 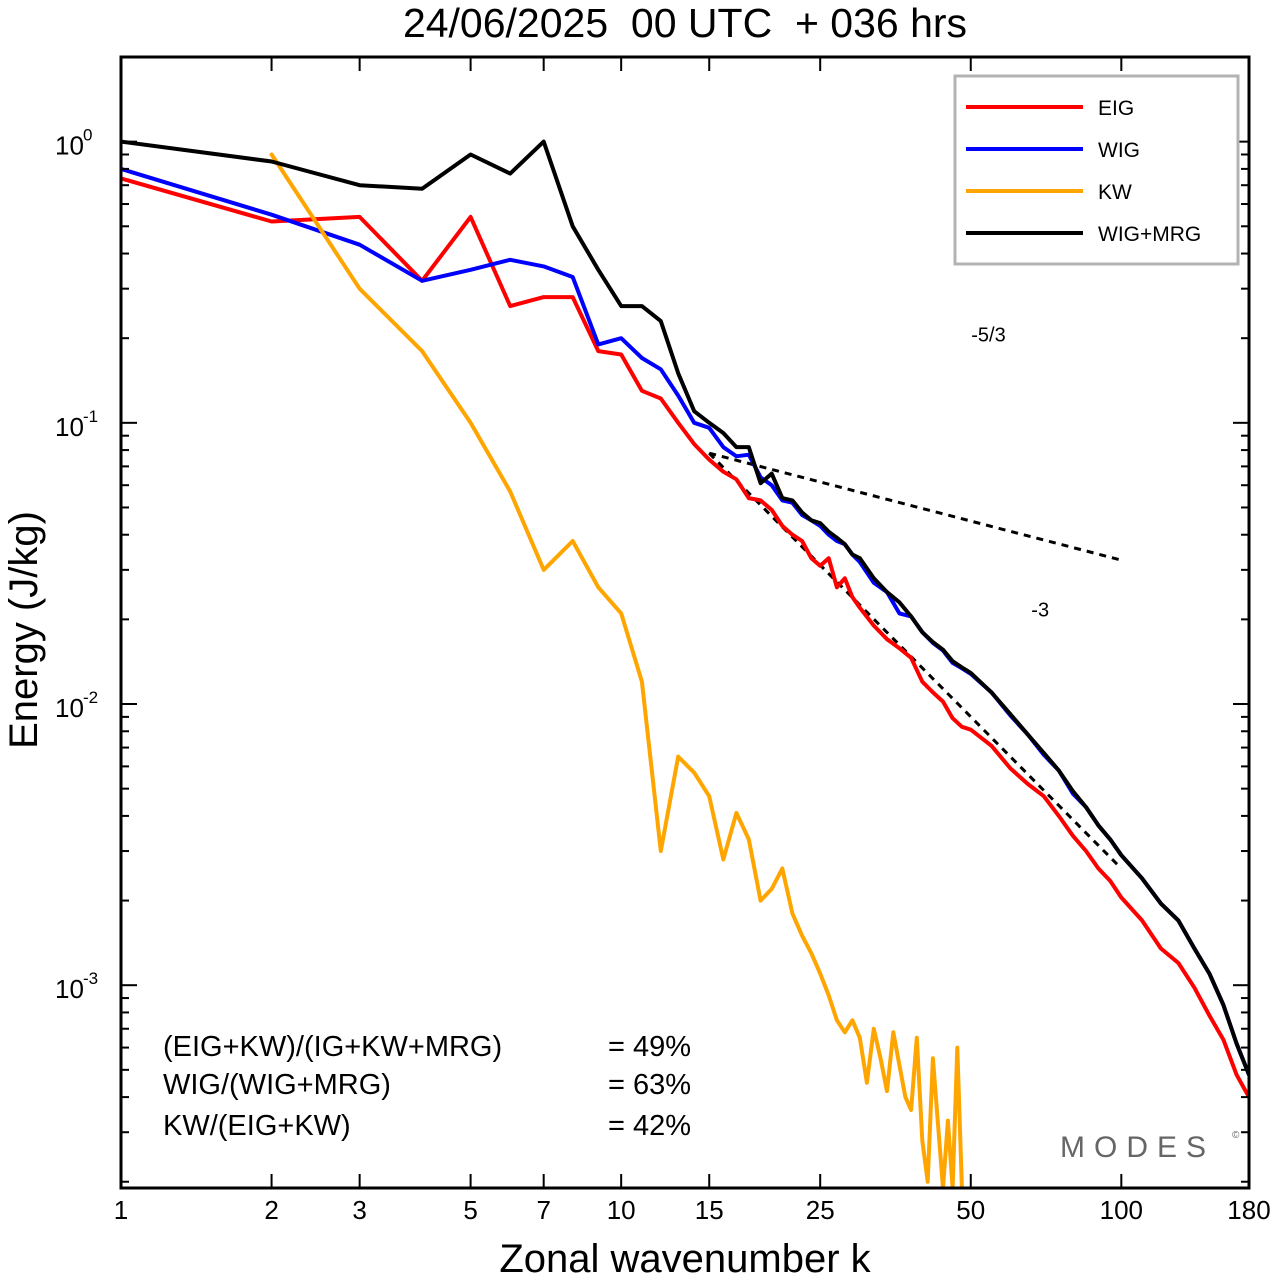 What do you see at coordinates (685, 1259) in the screenshot?
I see `x-axis-label: Zonal wavenumber k` at bounding box center [685, 1259].